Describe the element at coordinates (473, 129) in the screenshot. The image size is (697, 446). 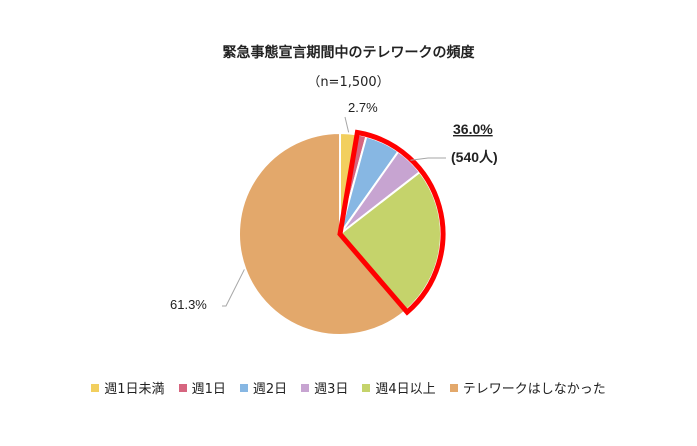
I see `highlight-percent-label: 36.0%` at that location.